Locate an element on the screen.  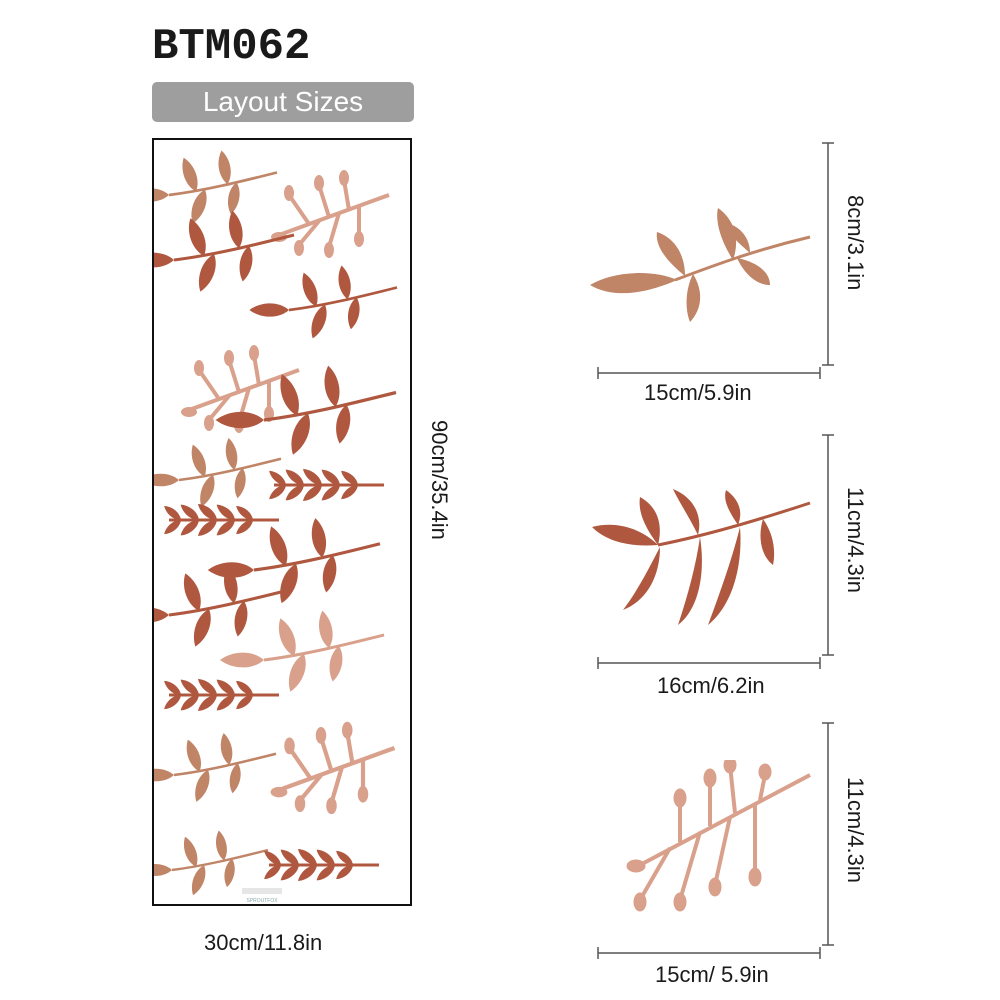
item-3-height-label: 11cm/4.3in is located at coordinates (855, 830).